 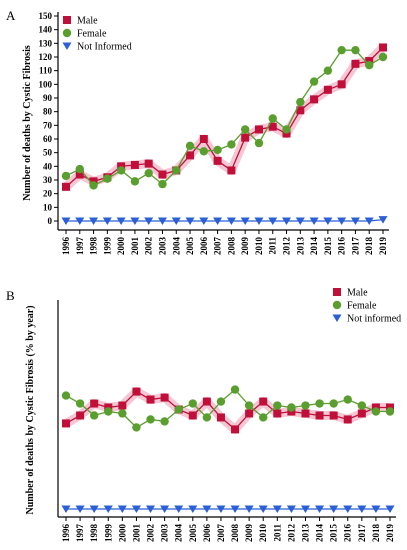 What do you see at coordinates (46, 57) in the screenshot?
I see `y-tick-label: 120` at bounding box center [46, 57].